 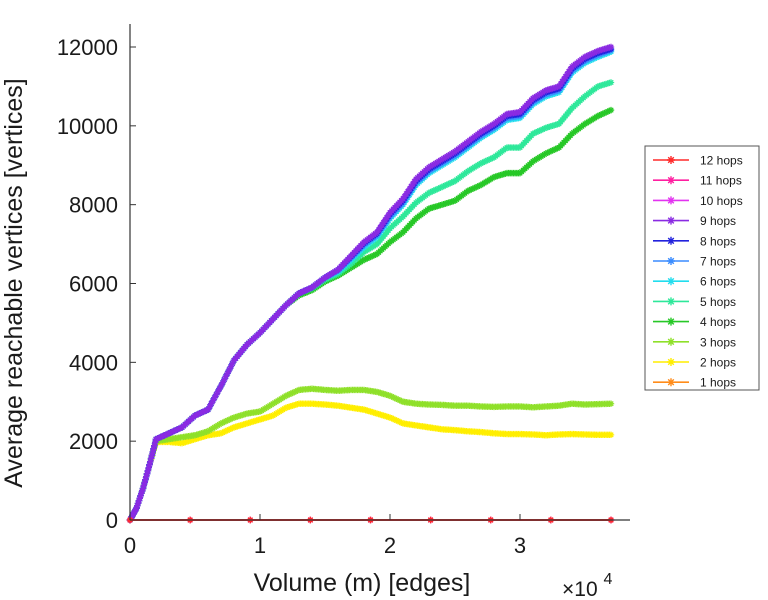 What do you see at coordinates (580, 589) in the screenshot?
I see `x-multiplier-base: ×10` at bounding box center [580, 589].